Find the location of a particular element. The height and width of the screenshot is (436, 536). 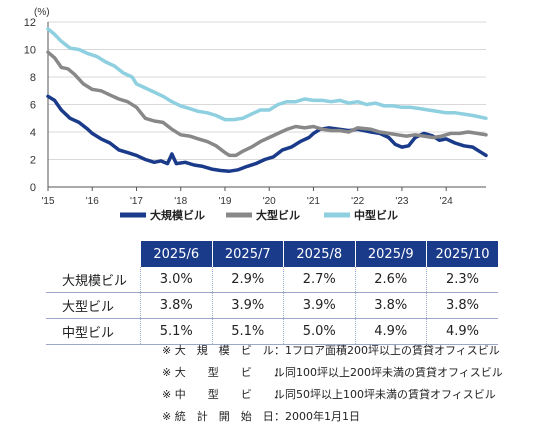

note-line: ※ 大 規 模 ビ ル：1フロア面積200坪以上の賃貸オフィスビル is located at coordinates (347, 351).